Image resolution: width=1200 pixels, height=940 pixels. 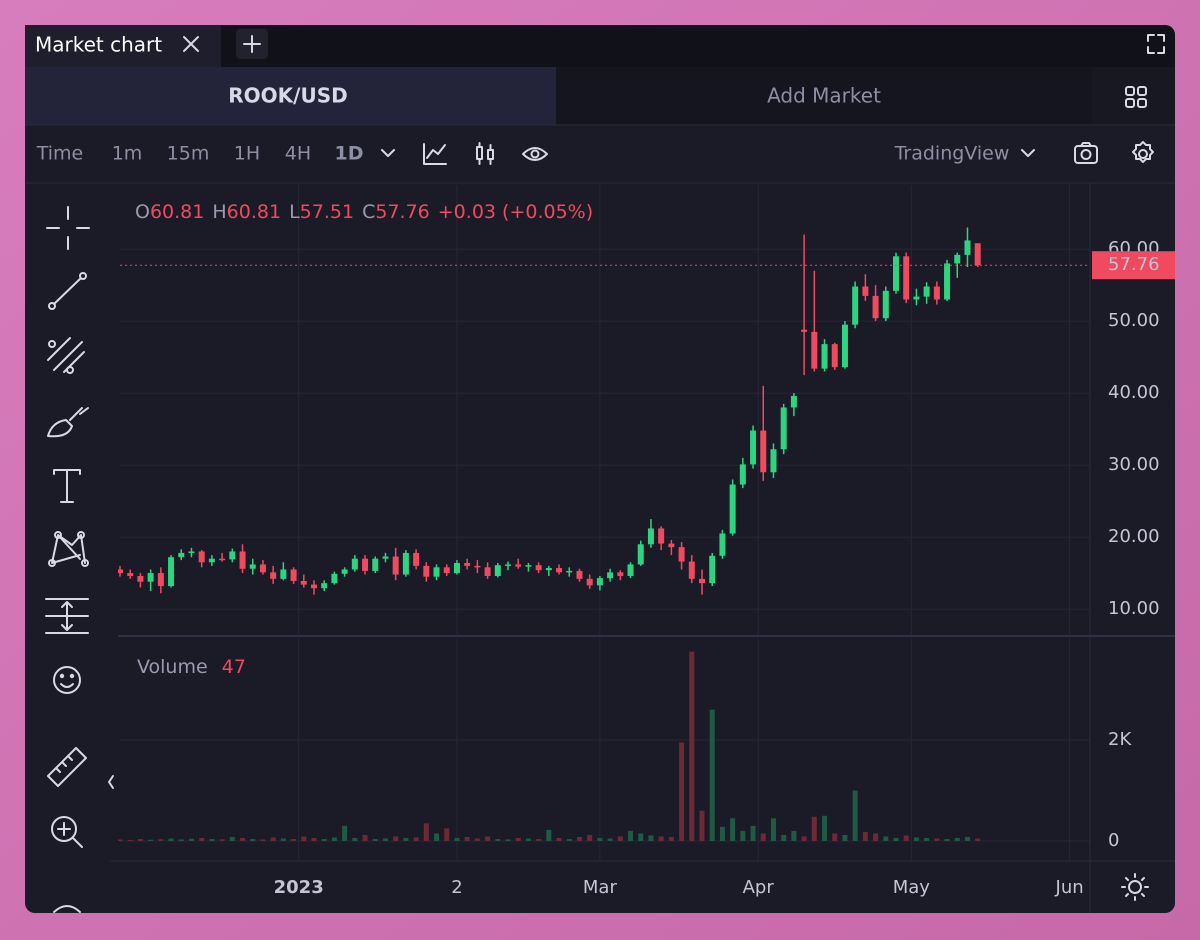 What do you see at coordinates (402, 212) in the screenshot?
I see `legend-value: 57.76` at bounding box center [402, 212].